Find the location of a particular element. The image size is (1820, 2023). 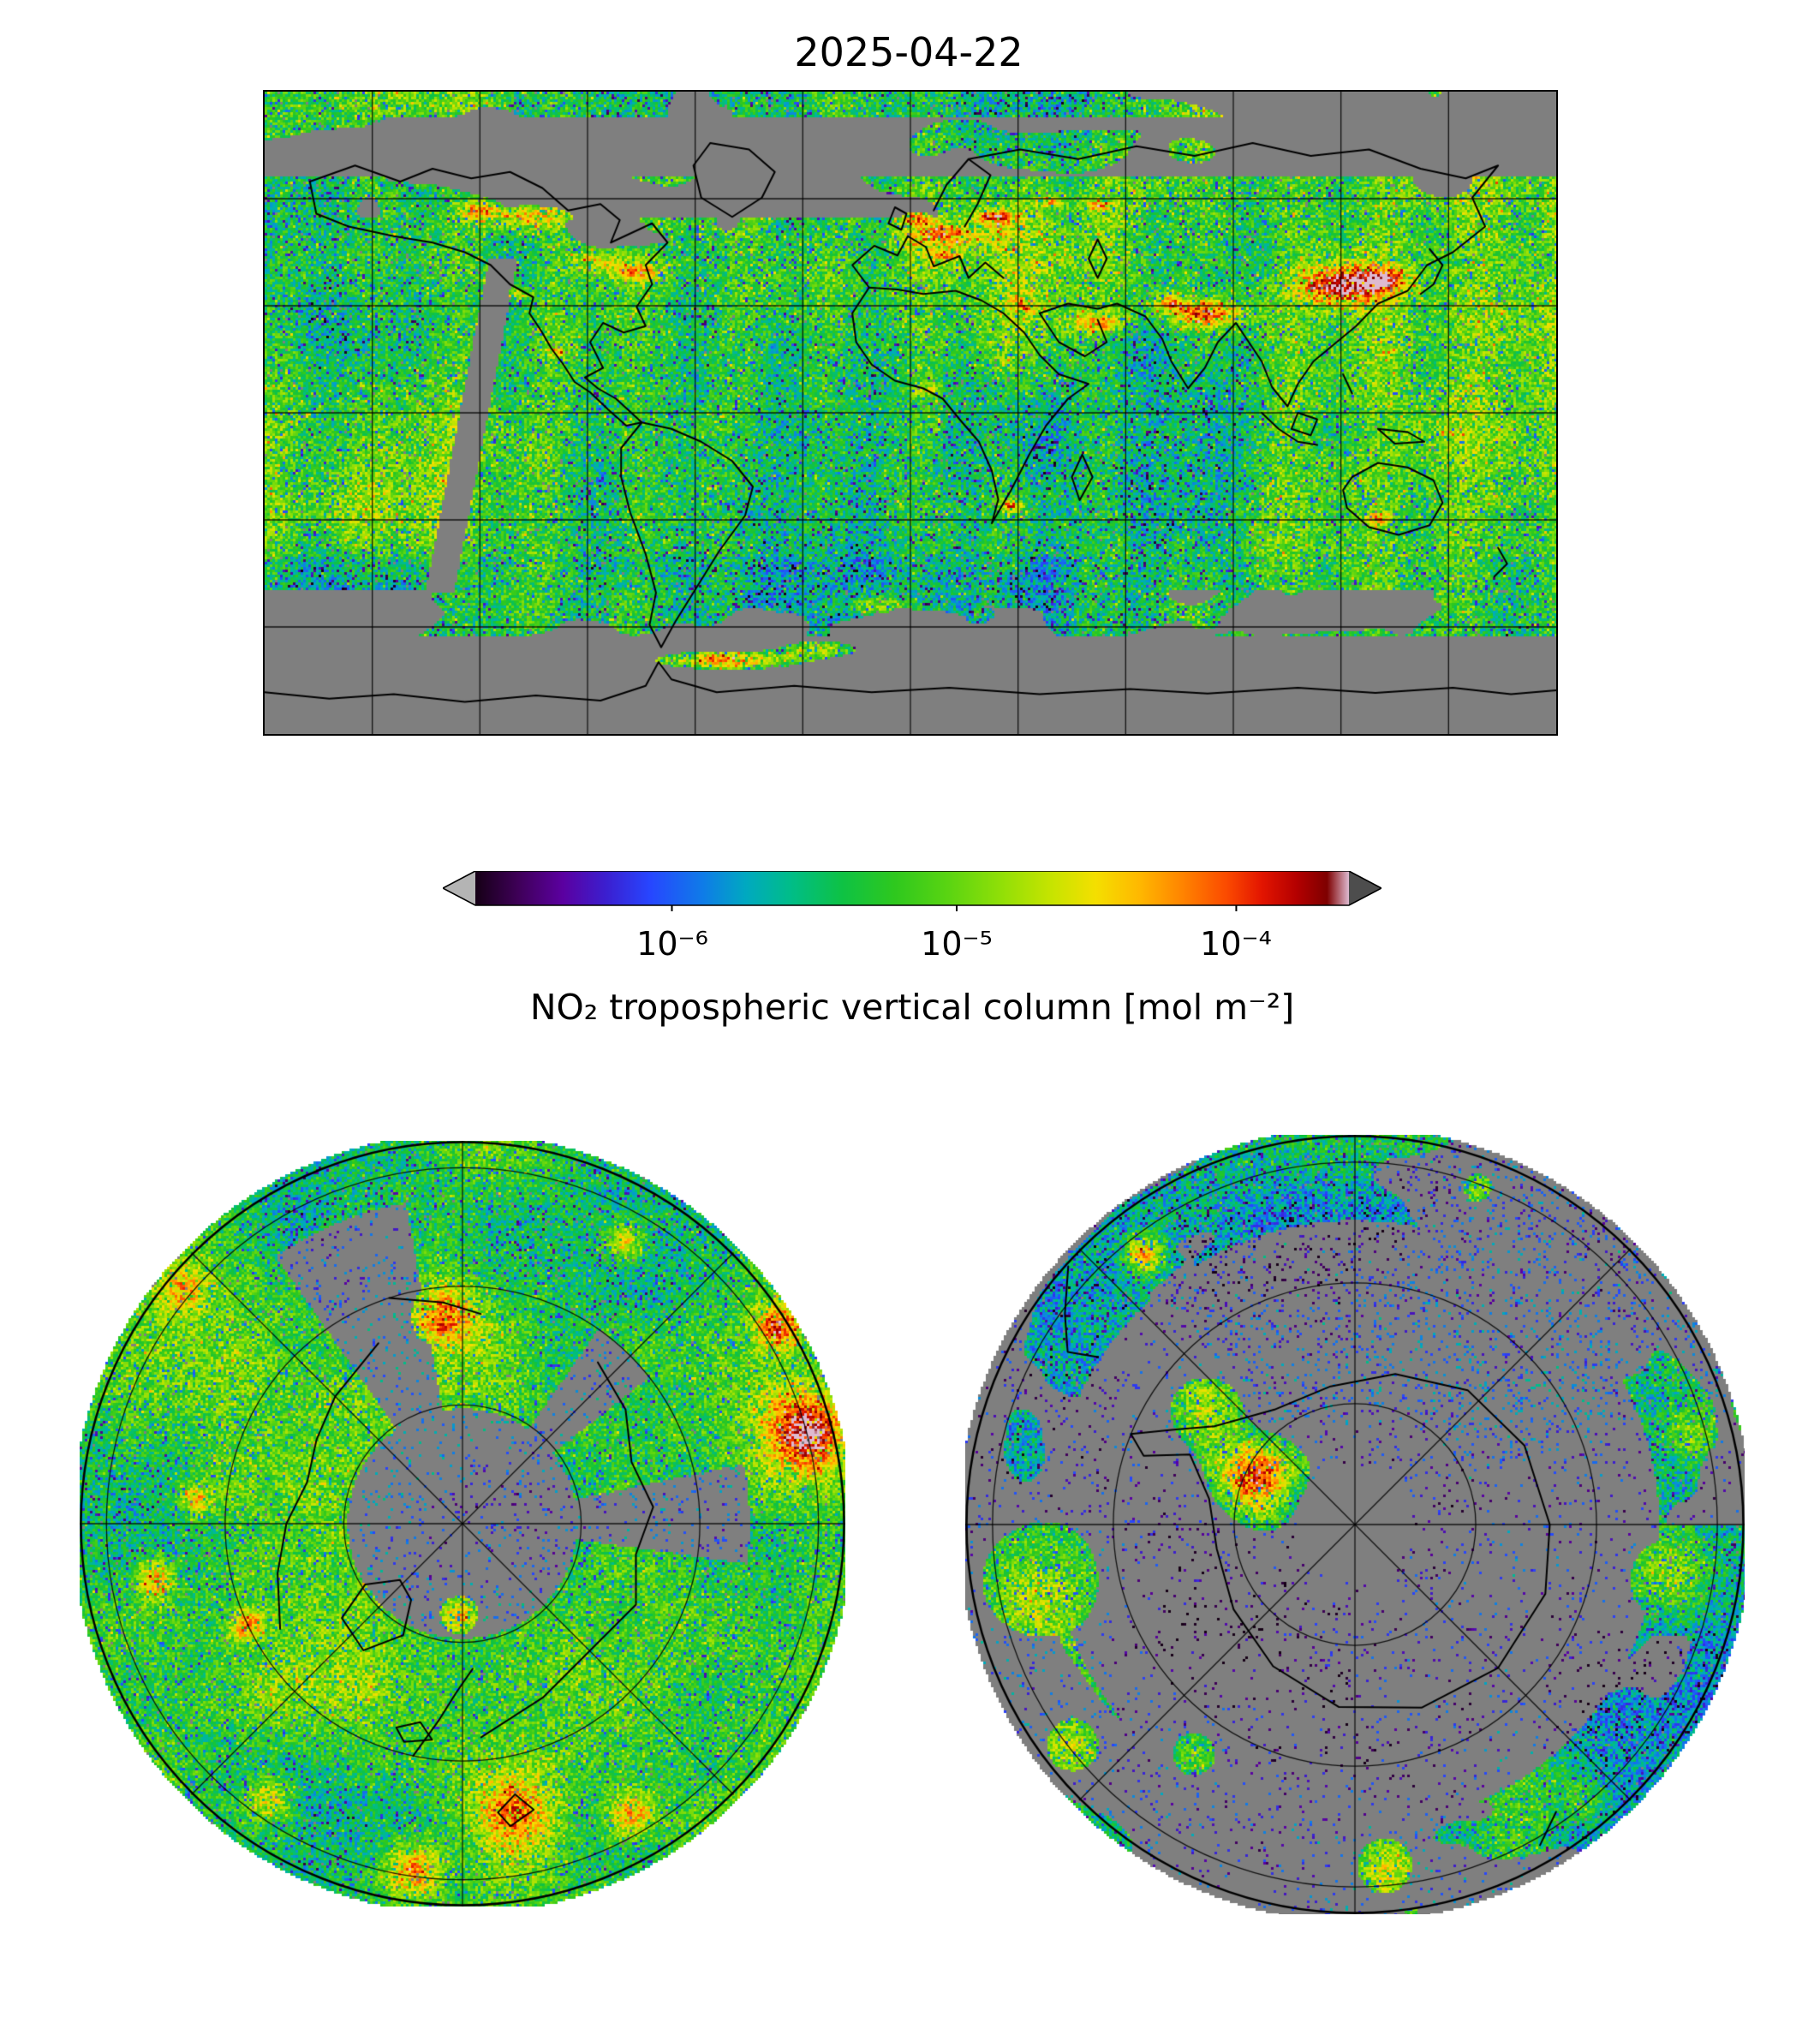

colorbar is located at coordinates (912, 891).